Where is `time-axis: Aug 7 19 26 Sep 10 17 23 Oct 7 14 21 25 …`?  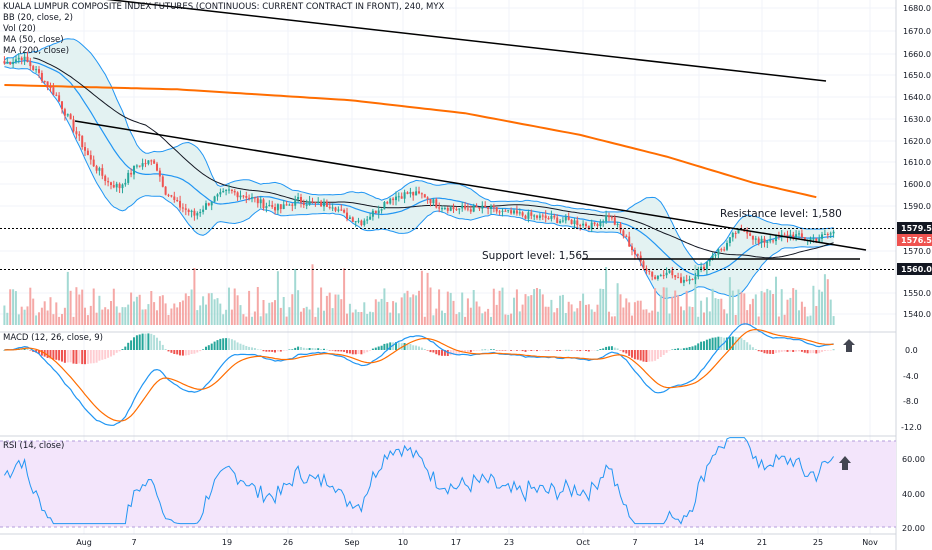 time-axis: Aug 7 19 26 Sep 10 17 23 Oct 7 14 21 25 … is located at coordinates (477, 542).